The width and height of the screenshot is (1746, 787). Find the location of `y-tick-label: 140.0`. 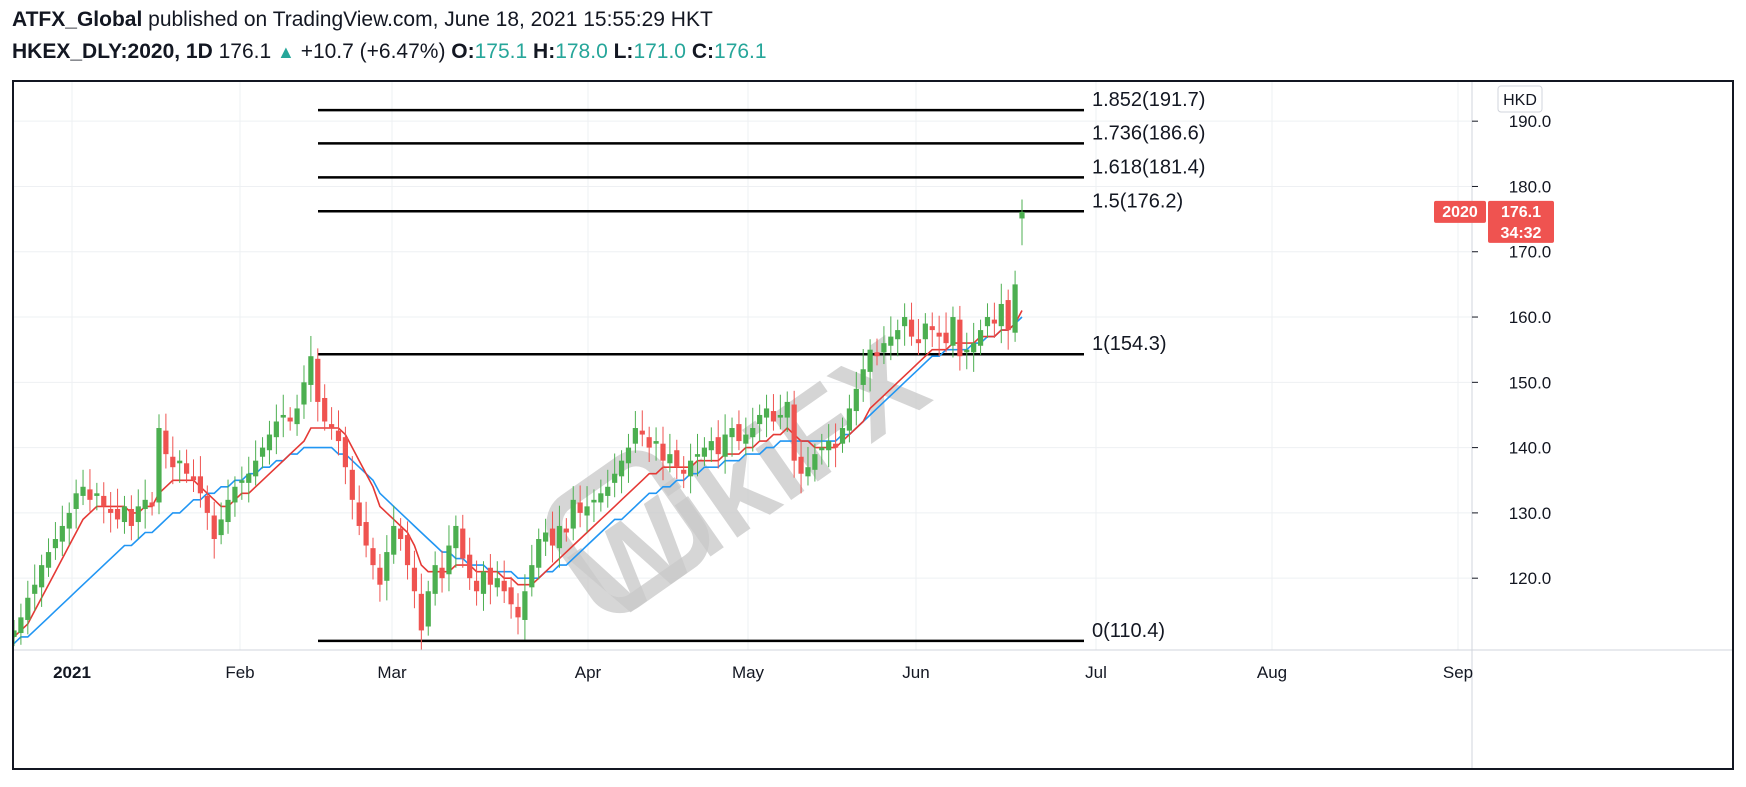

y-tick-label: 140.0 is located at coordinates (1530, 448).